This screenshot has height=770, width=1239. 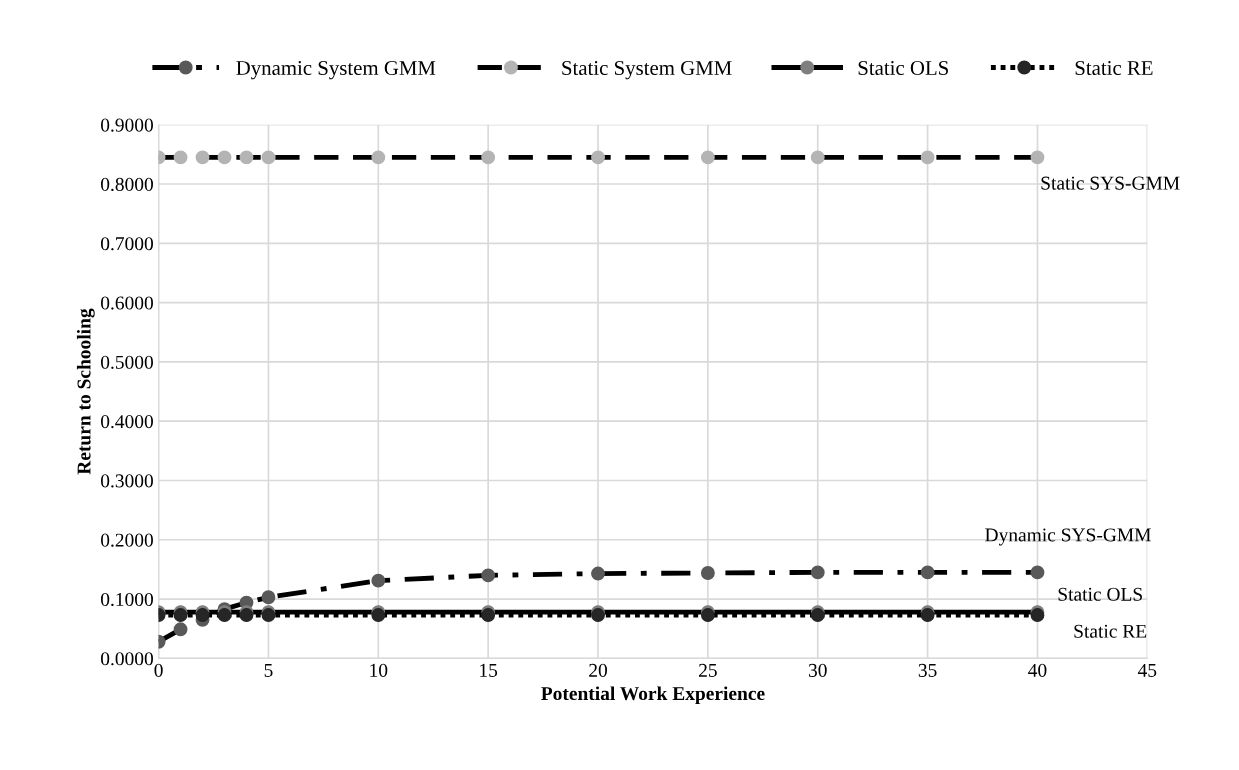 What do you see at coordinates (647, 70) in the screenshot?
I see `legend-label: Static System GMM` at bounding box center [647, 70].